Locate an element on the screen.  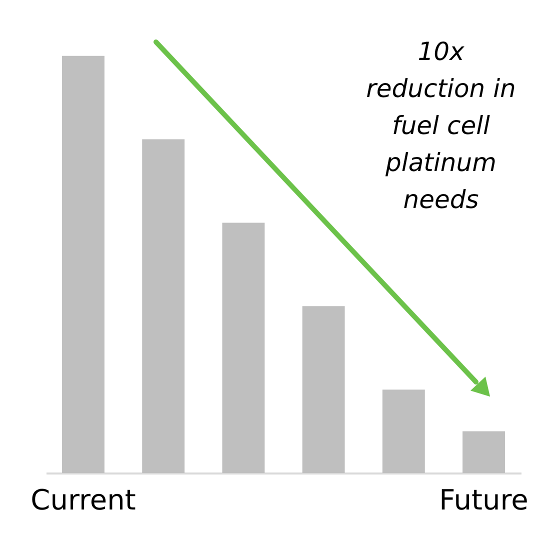
annotation: 10x reduction in fuel cell platinum needs is located at coordinates (441, 125).